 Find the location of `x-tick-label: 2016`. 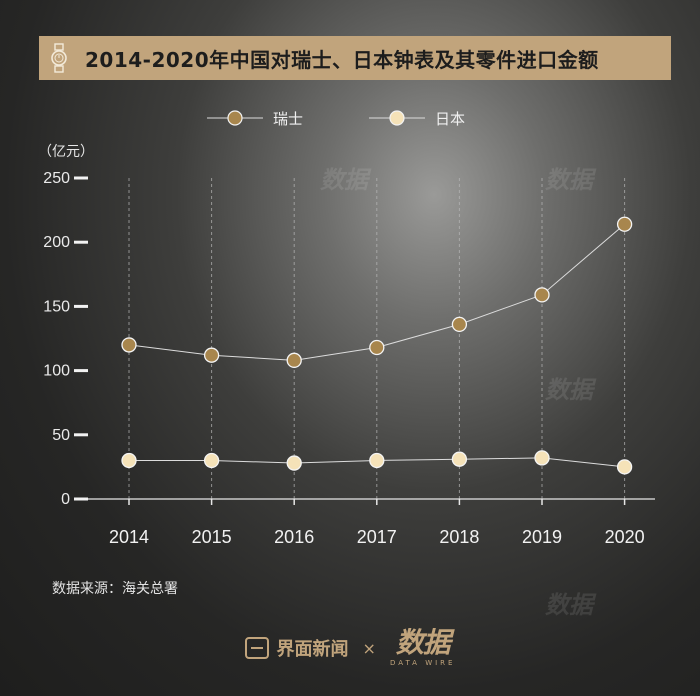

x-tick-label: 2016 is located at coordinates (294, 537).